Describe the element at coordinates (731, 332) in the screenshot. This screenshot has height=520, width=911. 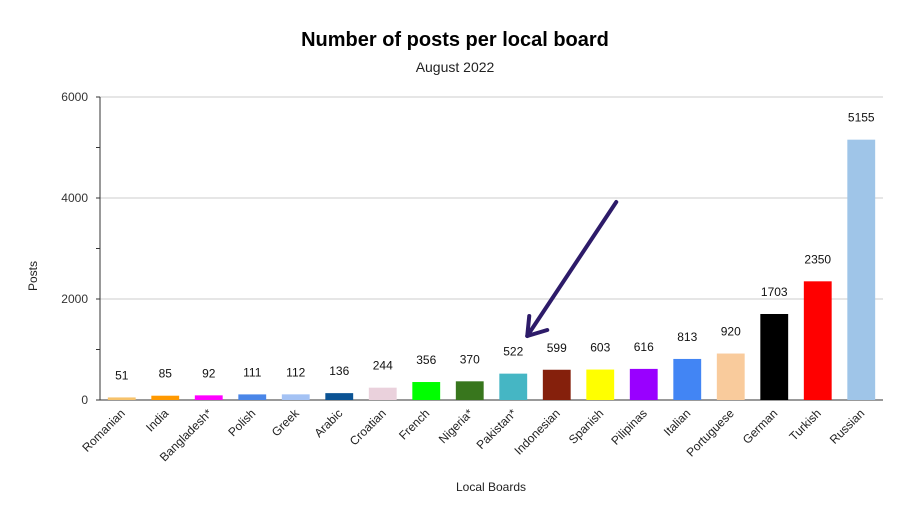
I see `data-label: 920` at that location.